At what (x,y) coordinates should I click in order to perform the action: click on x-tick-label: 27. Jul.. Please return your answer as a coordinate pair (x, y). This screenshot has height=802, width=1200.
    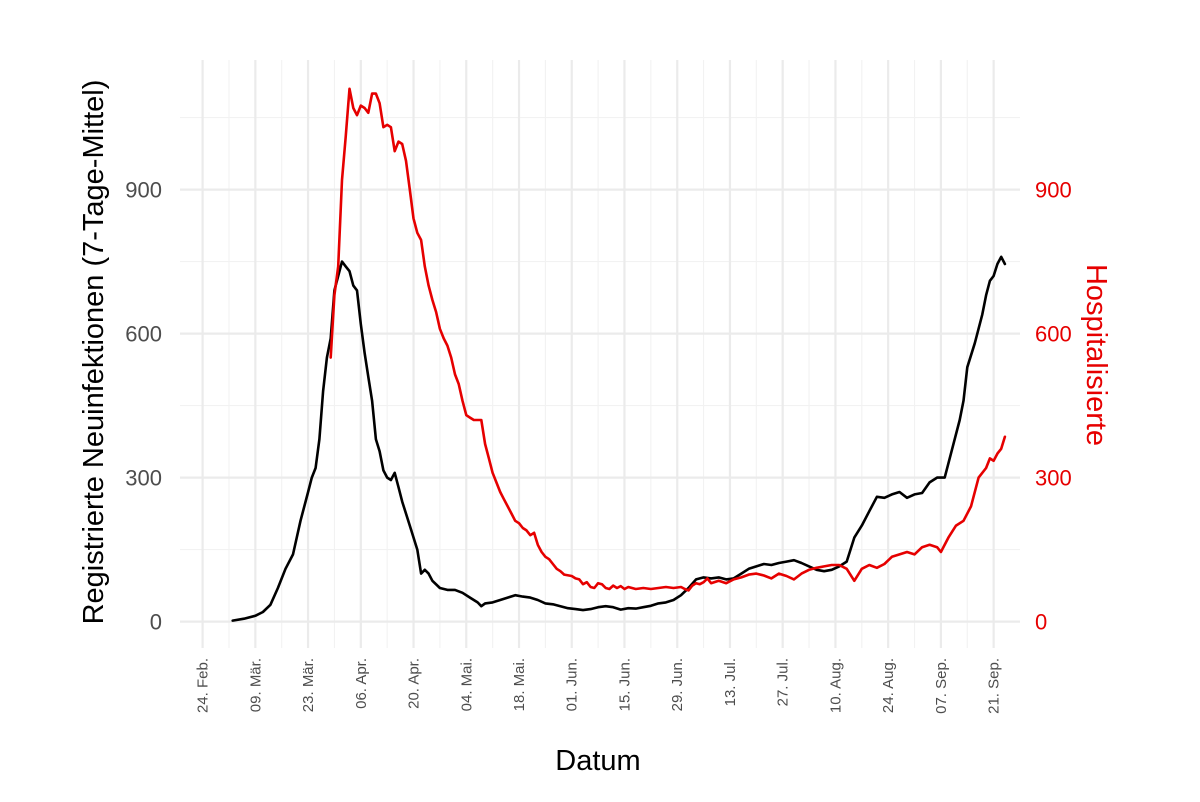
    Looking at the image, I should click on (783, 682).